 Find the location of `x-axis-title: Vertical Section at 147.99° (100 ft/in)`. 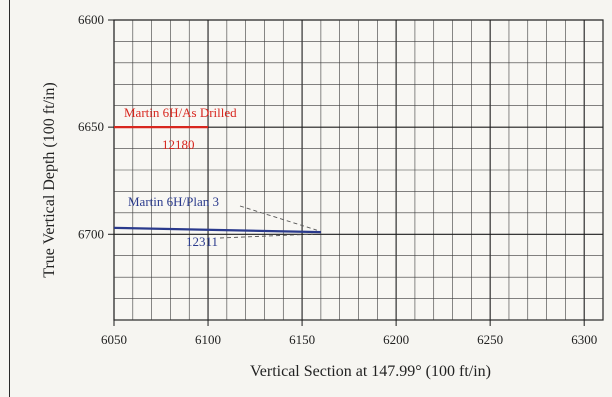

x-axis-title: Vertical Section at 147.99° (100 ft/in) is located at coordinates (370, 371).